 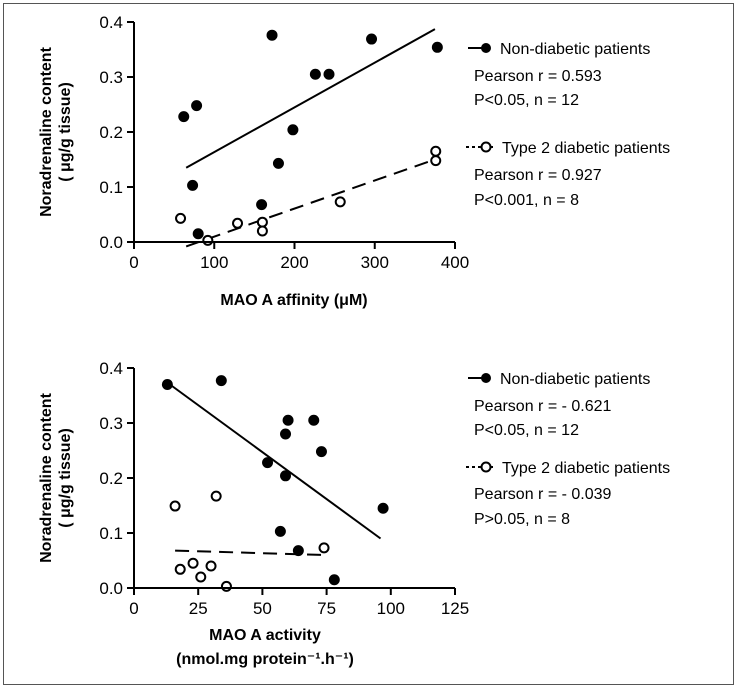 I want to click on x-axis-label-line1: MAO A activity, so click(x=265, y=635).